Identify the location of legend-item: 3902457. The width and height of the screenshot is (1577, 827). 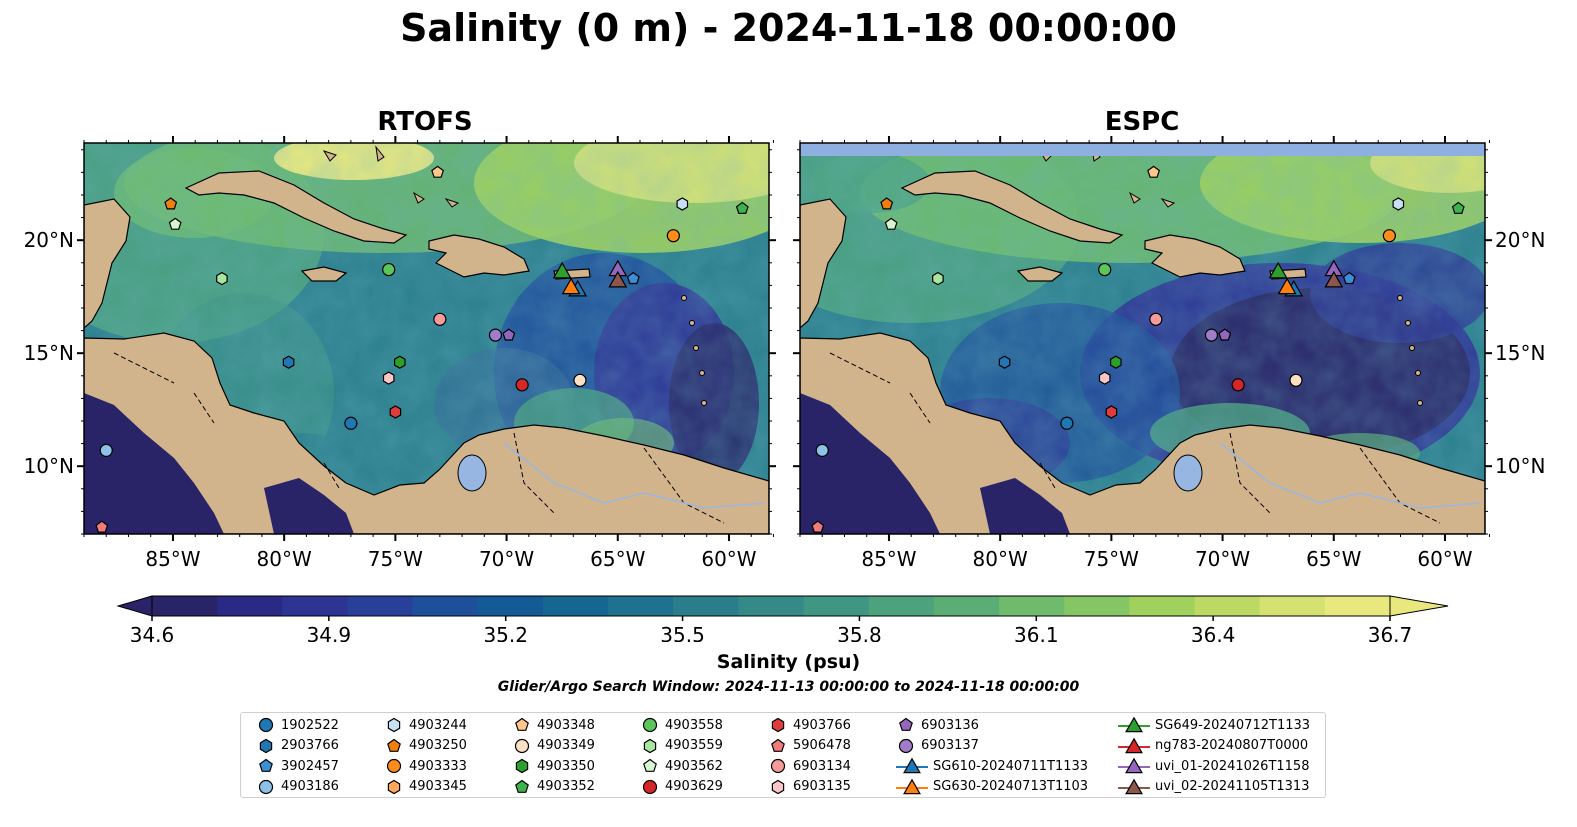
(297, 766).